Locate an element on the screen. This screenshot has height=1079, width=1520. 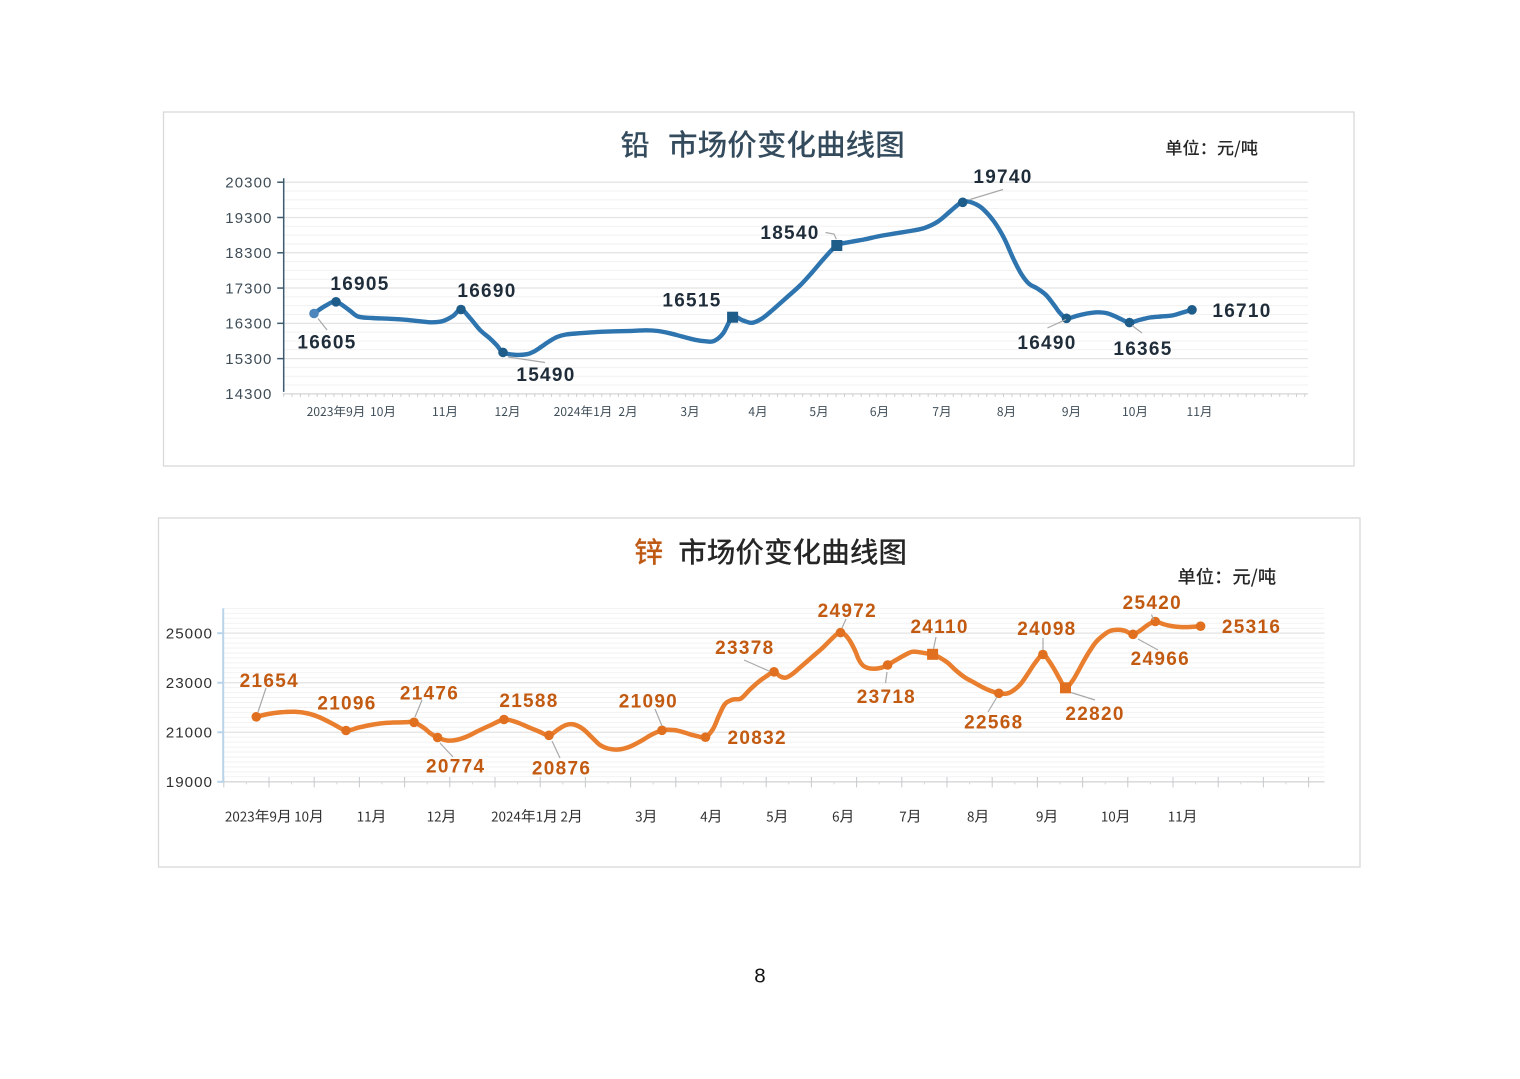
svg-text: 20774 is located at coordinates (455, 766).